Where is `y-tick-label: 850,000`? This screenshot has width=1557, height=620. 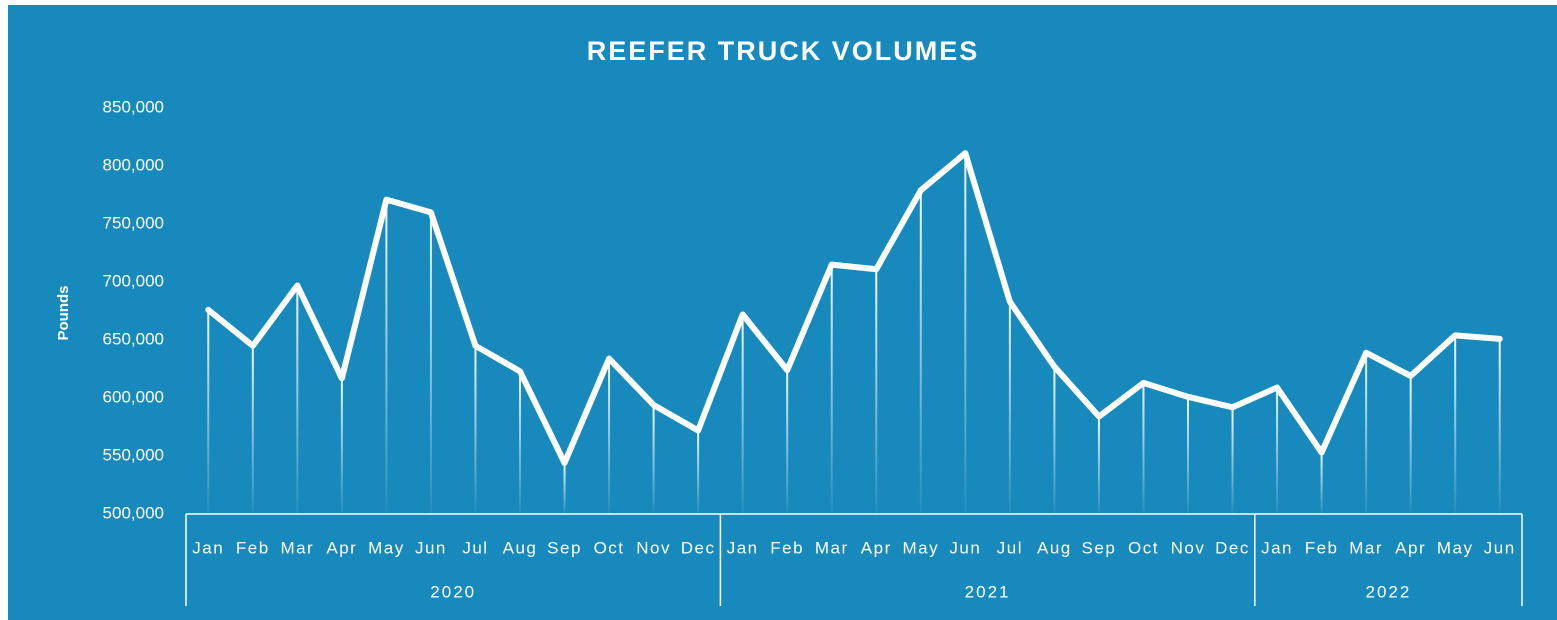
y-tick-label: 850,000 is located at coordinates (133, 106).